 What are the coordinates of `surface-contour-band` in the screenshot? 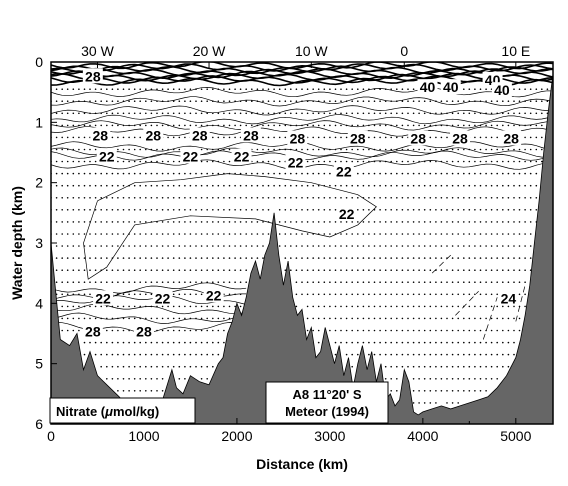 It's located at (302, 74).